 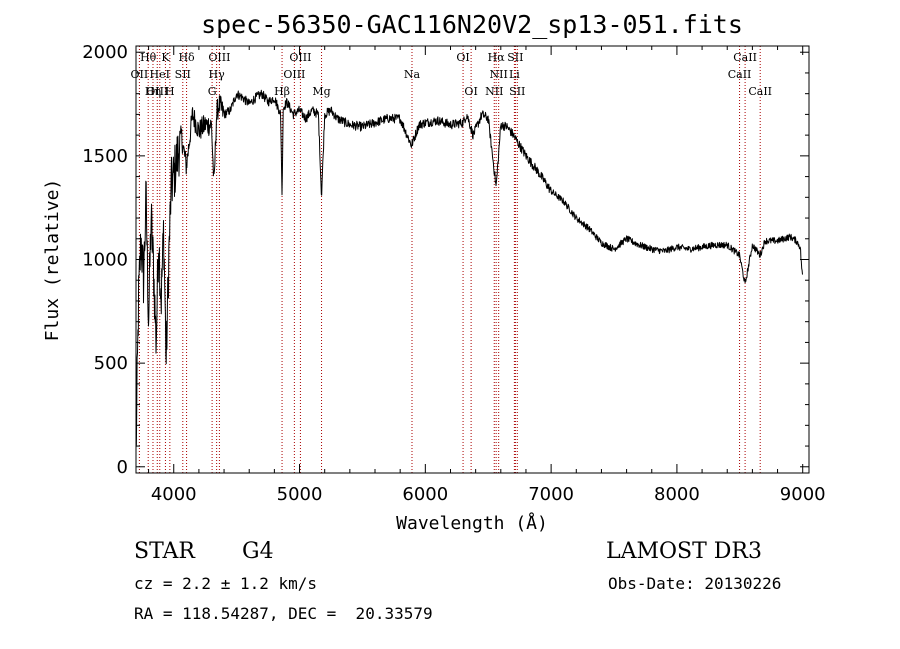 What do you see at coordinates (153, 91) in the screenshot?
I see `line-label-2: Hη` at bounding box center [153, 91].